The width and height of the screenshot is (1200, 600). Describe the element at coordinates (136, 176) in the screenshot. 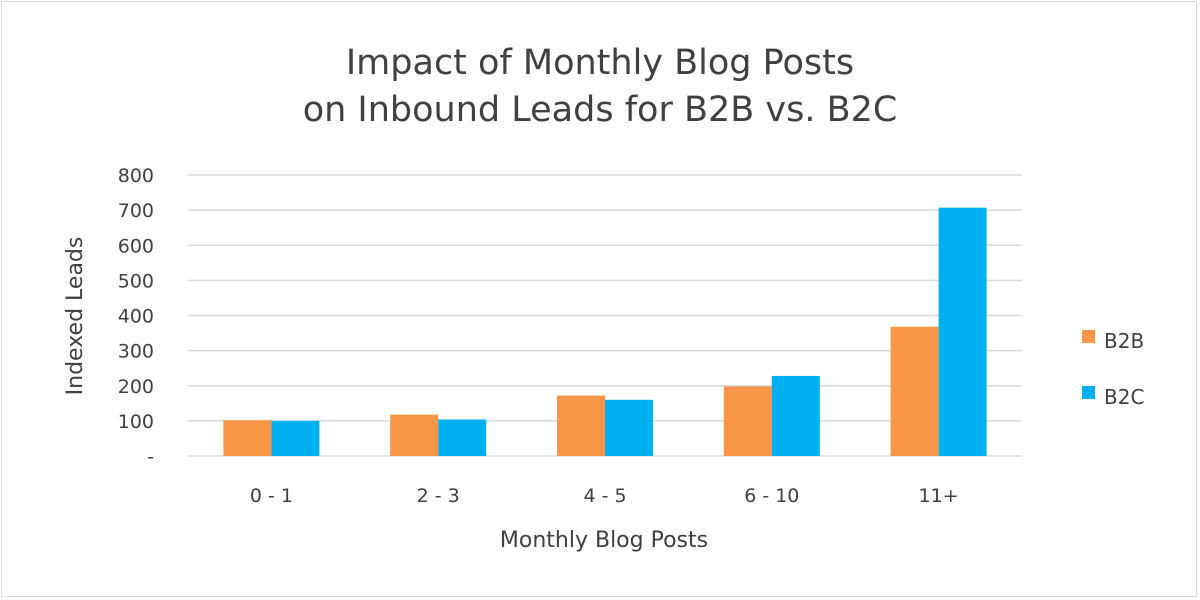

I see `y-tick-label: 800` at that location.